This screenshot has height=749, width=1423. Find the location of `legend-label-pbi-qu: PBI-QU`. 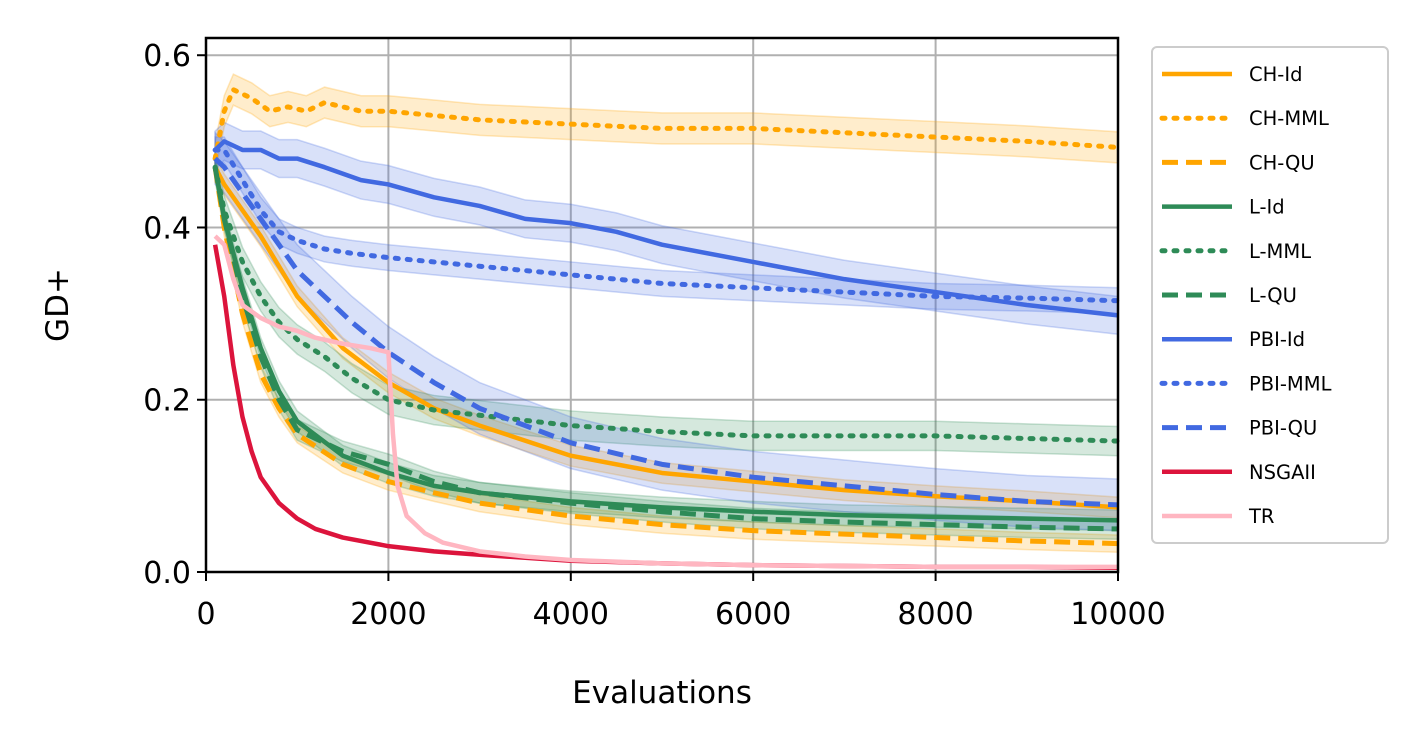

legend-label-pbi-qu: PBI-QU is located at coordinates (1283, 428).